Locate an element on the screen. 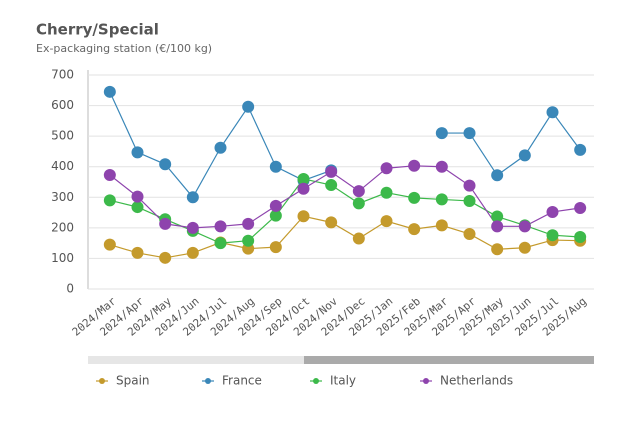 The height and width of the screenshot is (421, 626). chart-subtitle: Ex-packaging station (€/100 kg) is located at coordinates (124, 48).